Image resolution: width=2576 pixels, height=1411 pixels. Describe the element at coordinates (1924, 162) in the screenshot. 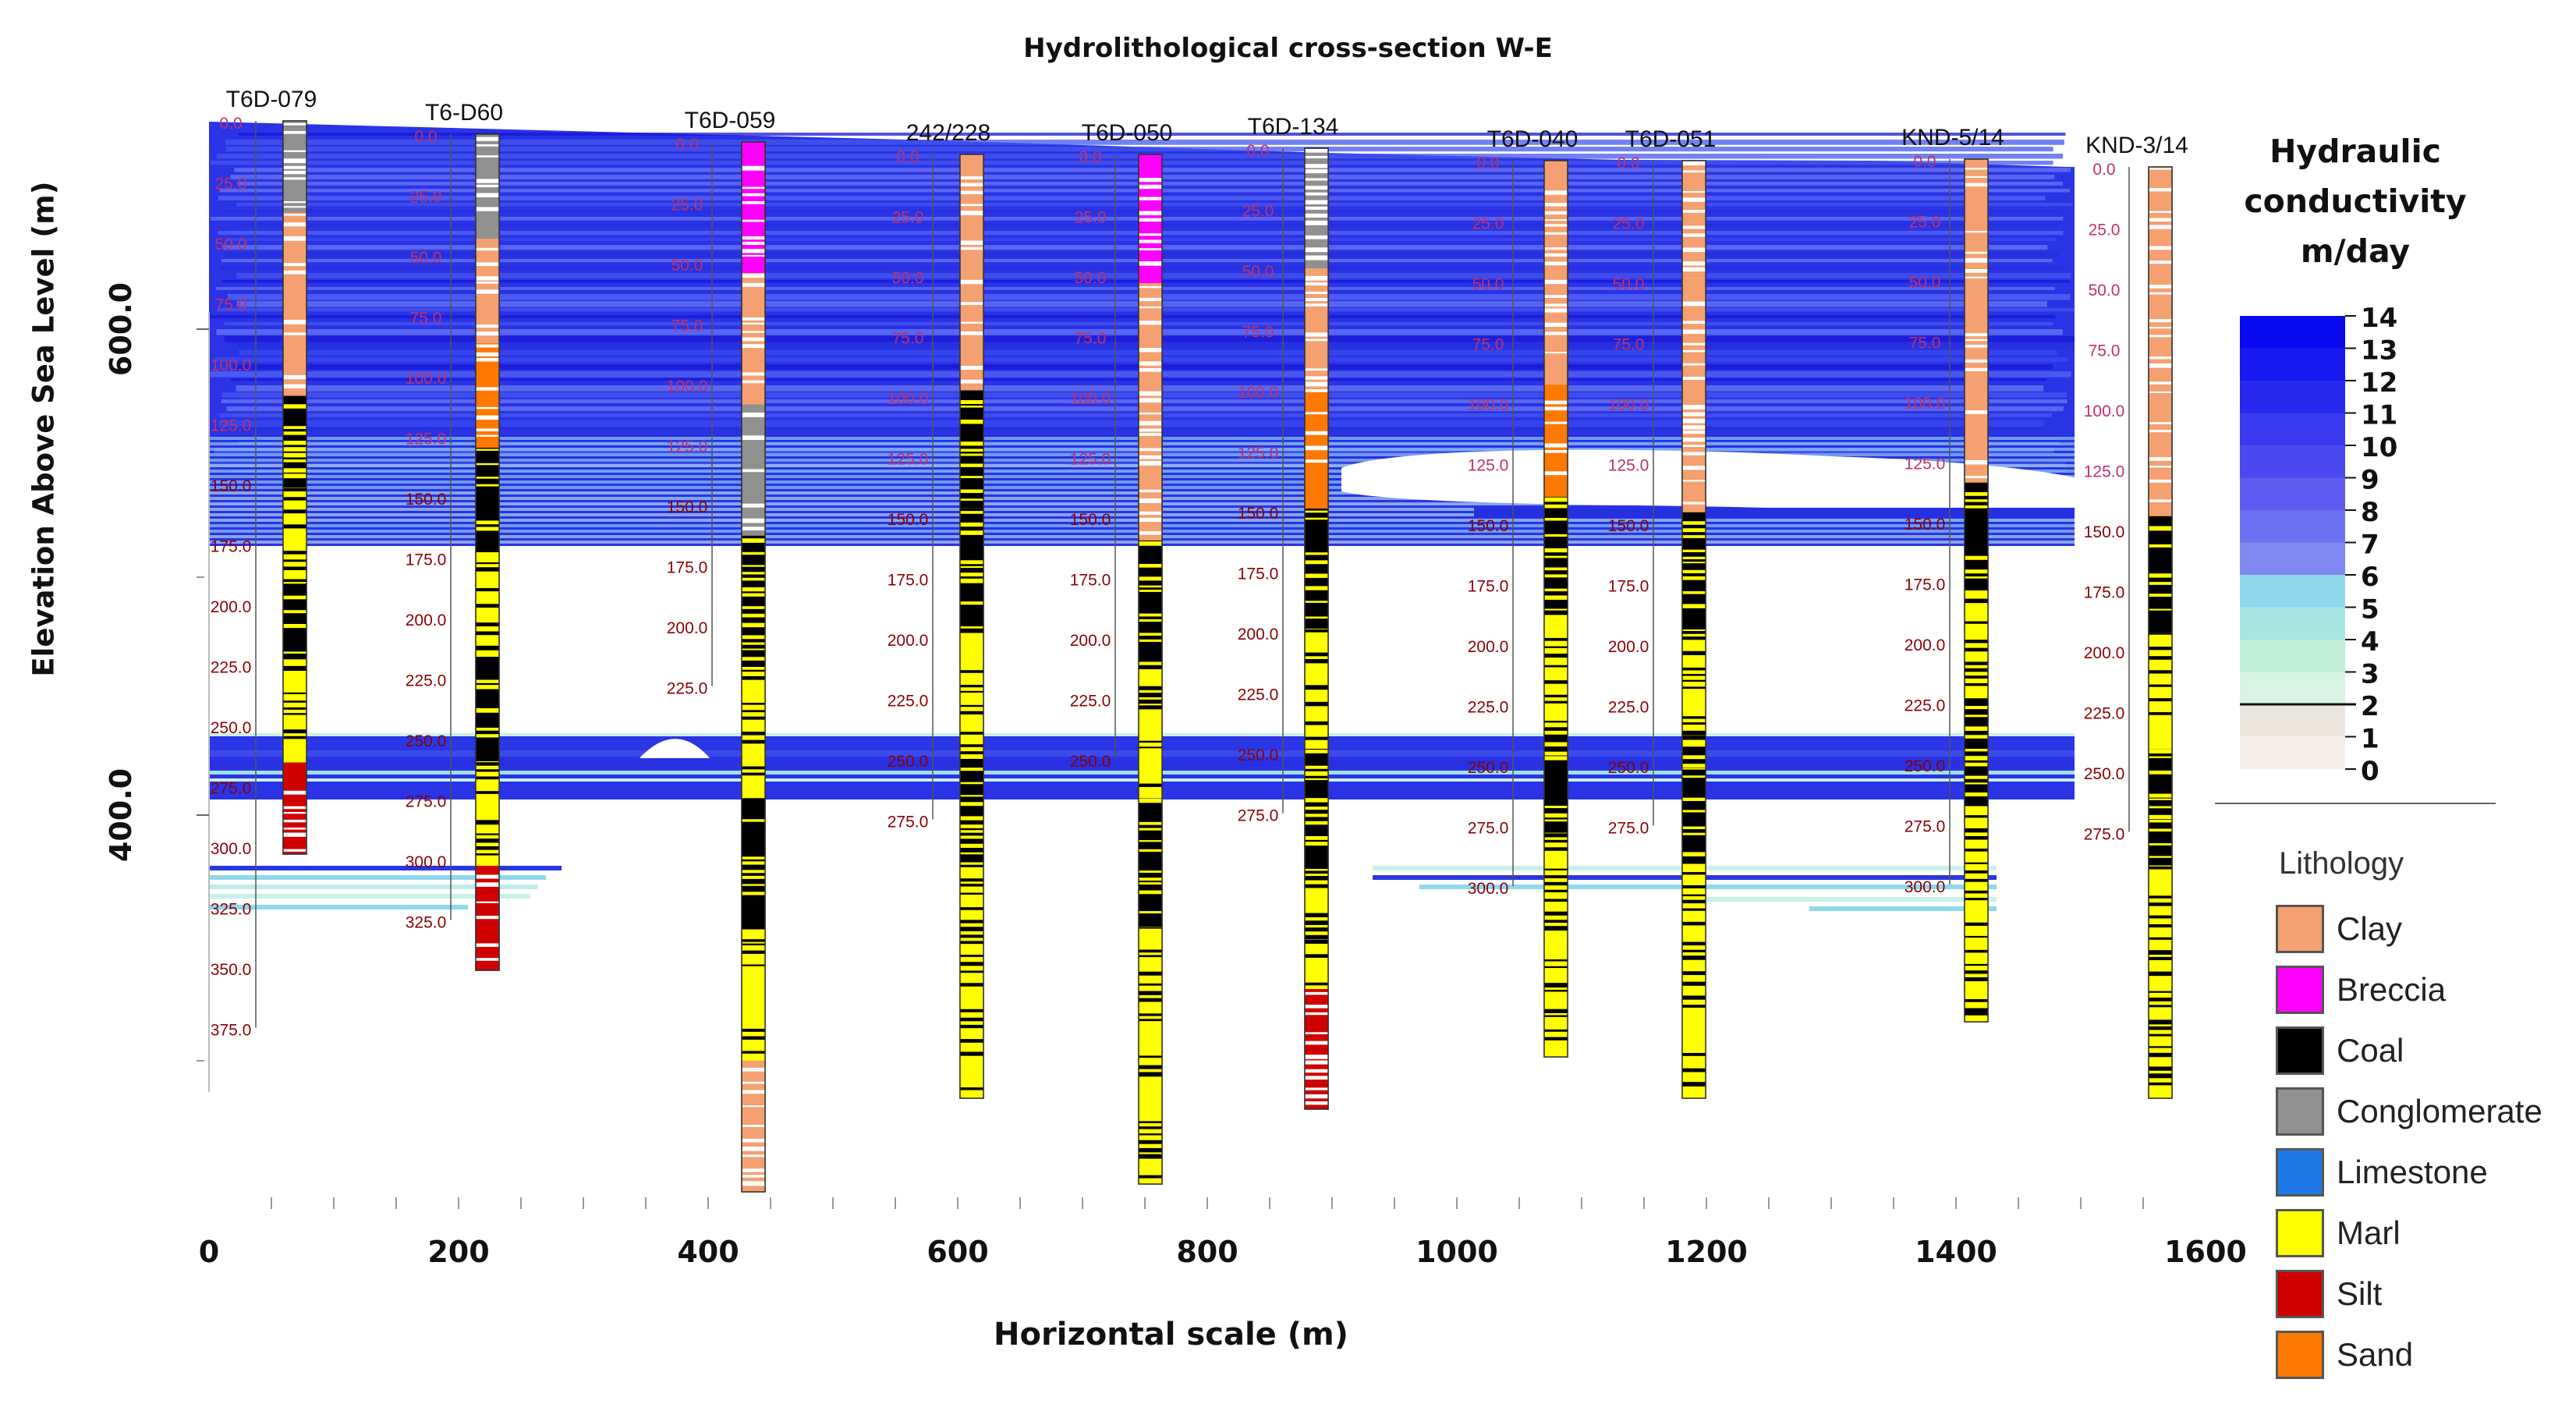

I see `depth-label: 0.0` at that location.